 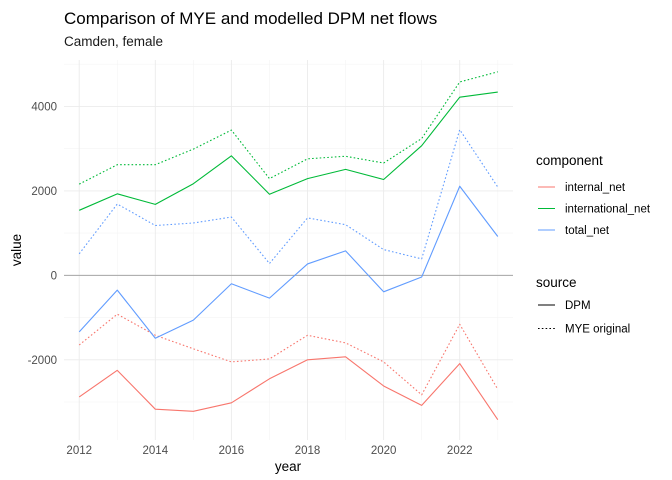 What do you see at coordinates (578, 306) in the screenshot?
I see `legend-label-dpm: DPM` at bounding box center [578, 306].